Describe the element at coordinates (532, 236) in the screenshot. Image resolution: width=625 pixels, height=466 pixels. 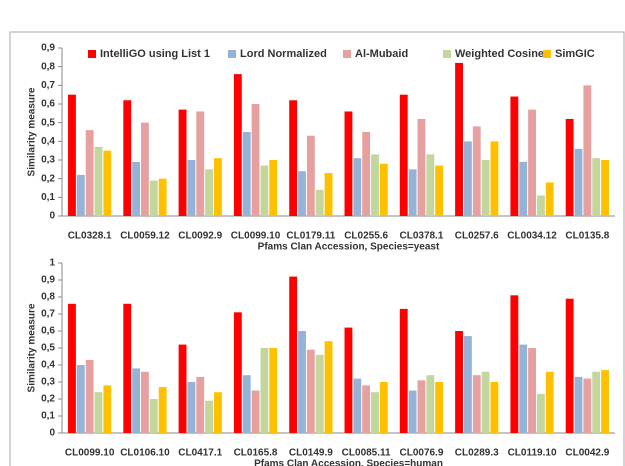
I see `x-tick-label: CL0034.12` at that location.